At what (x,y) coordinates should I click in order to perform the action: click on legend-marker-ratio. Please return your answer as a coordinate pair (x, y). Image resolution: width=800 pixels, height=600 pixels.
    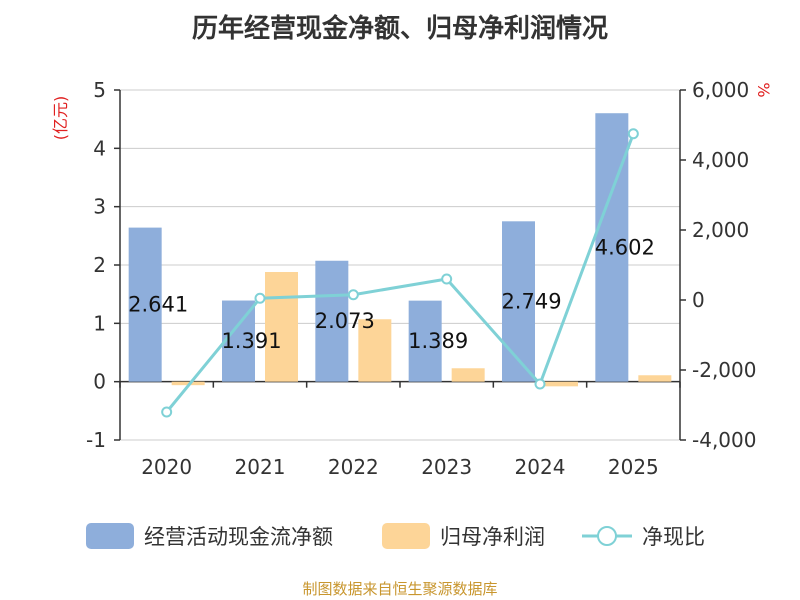
    Looking at the image, I should click on (607, 536).